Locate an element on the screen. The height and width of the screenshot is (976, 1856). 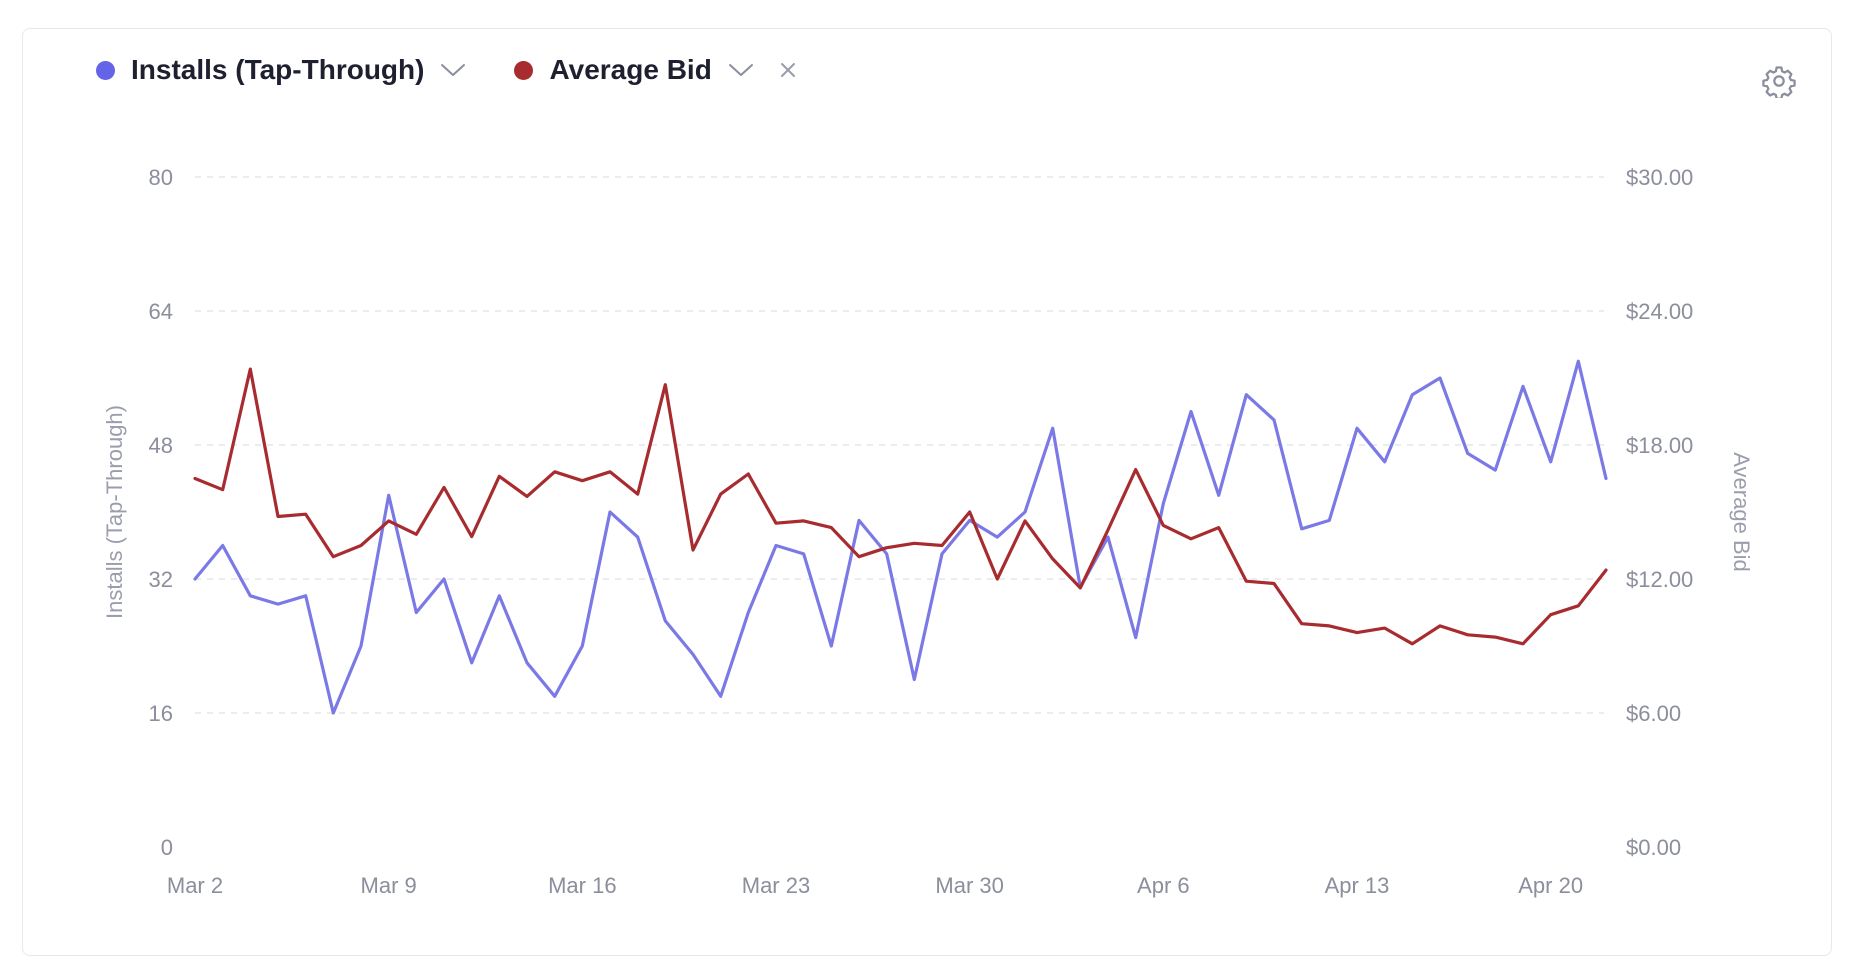
close-icon is located at coordinates (788, 70).